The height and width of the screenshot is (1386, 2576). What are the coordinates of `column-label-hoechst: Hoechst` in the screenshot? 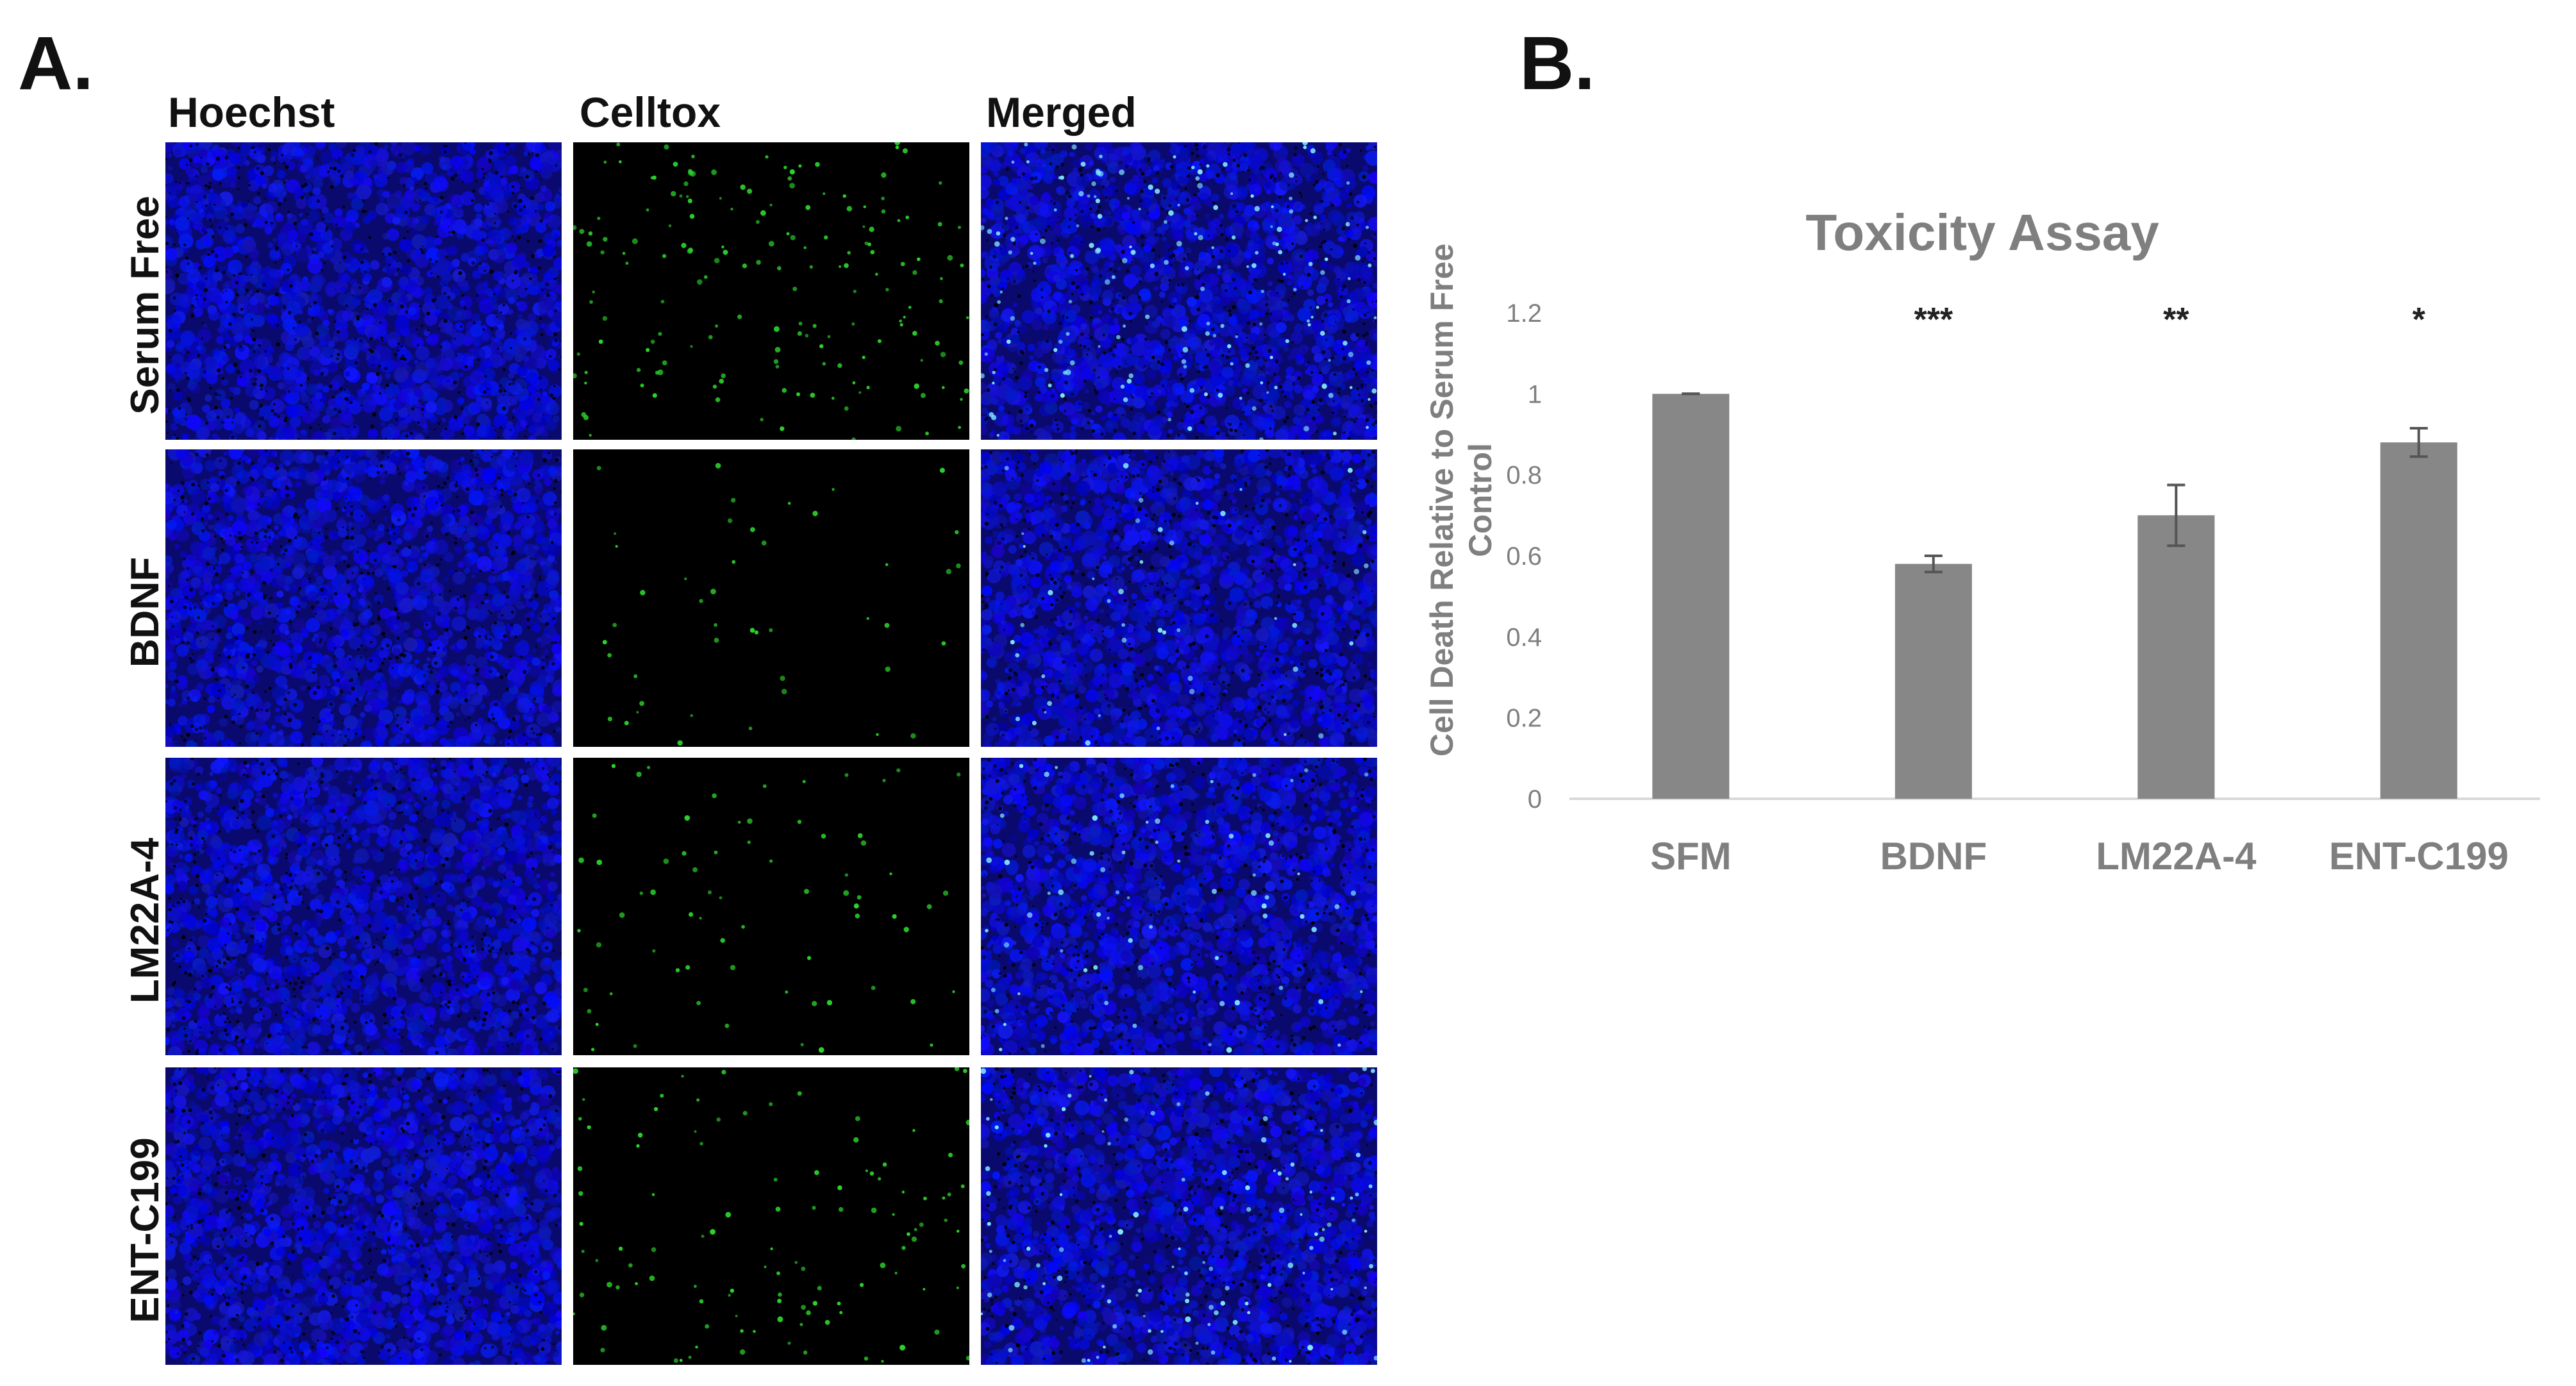 It's located at (251, 112).